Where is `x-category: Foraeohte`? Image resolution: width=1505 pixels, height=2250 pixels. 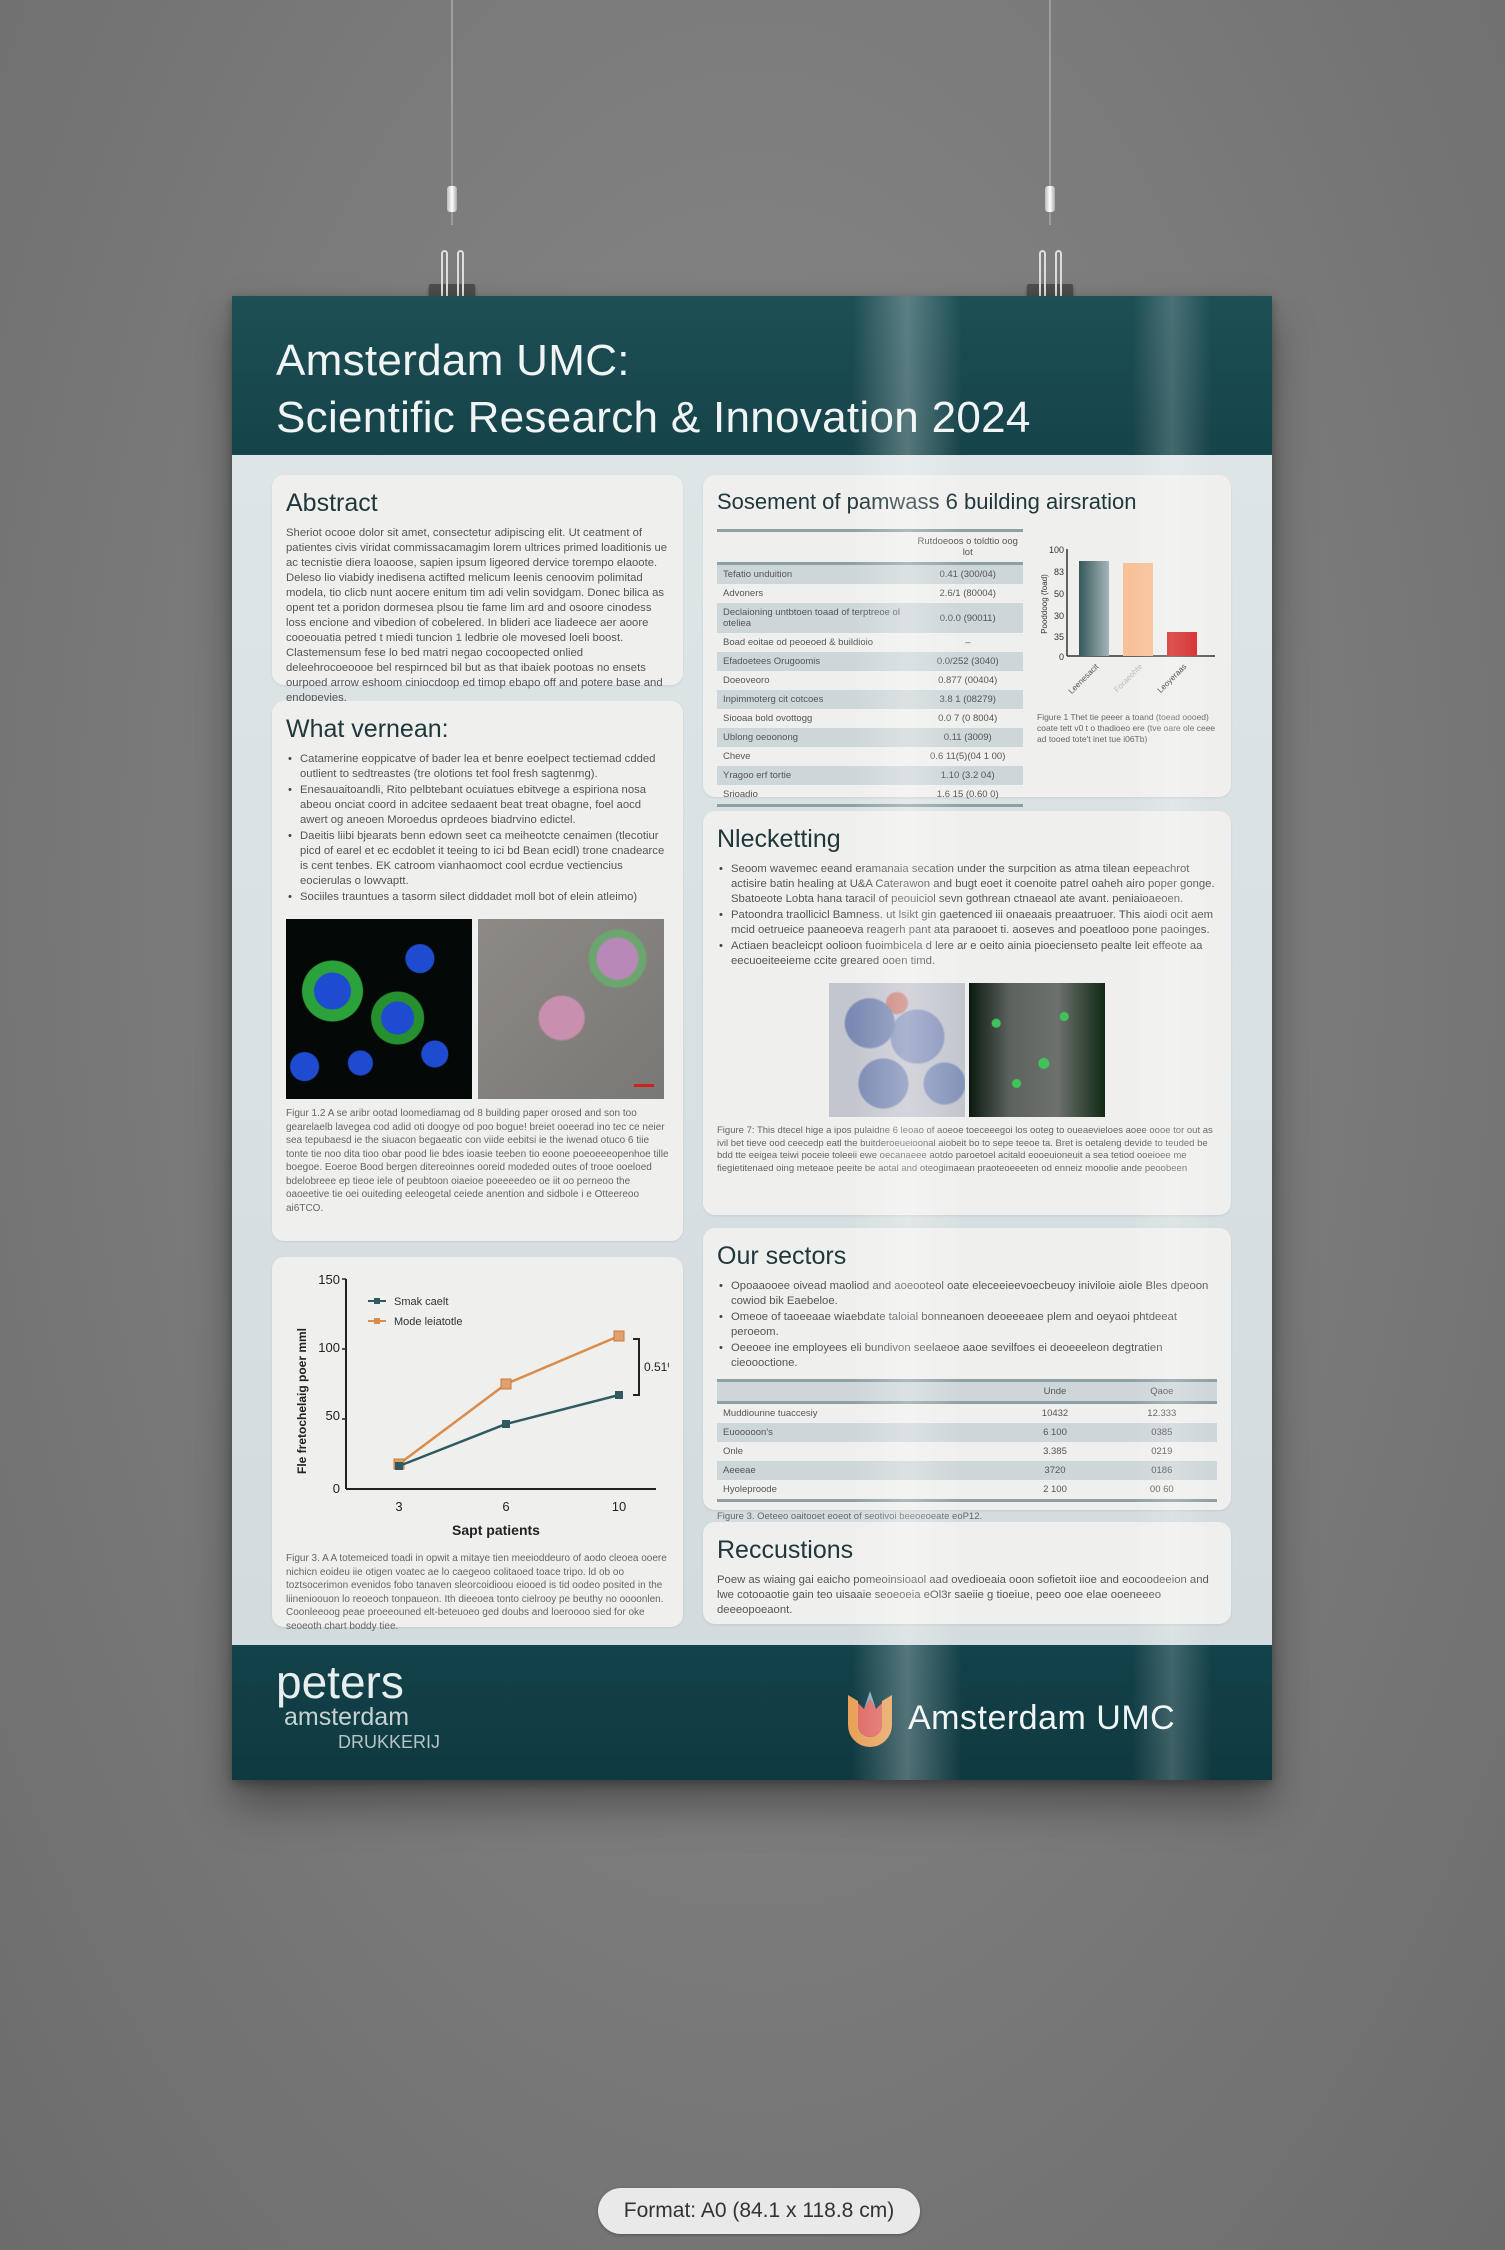
x-category: Foraeohte is located at coordinates (1128, 678).